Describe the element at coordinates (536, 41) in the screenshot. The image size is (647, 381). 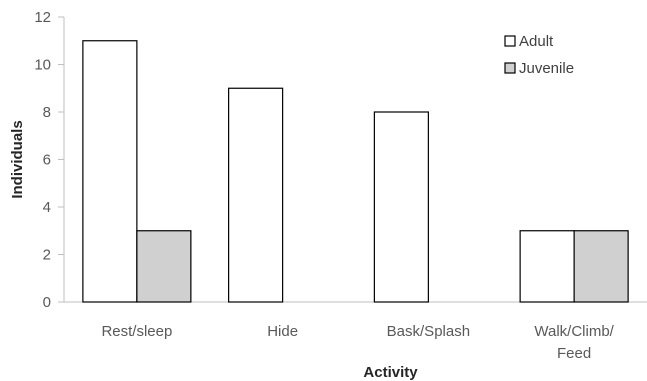
I see `legend-label-adult: Adult` at that location.